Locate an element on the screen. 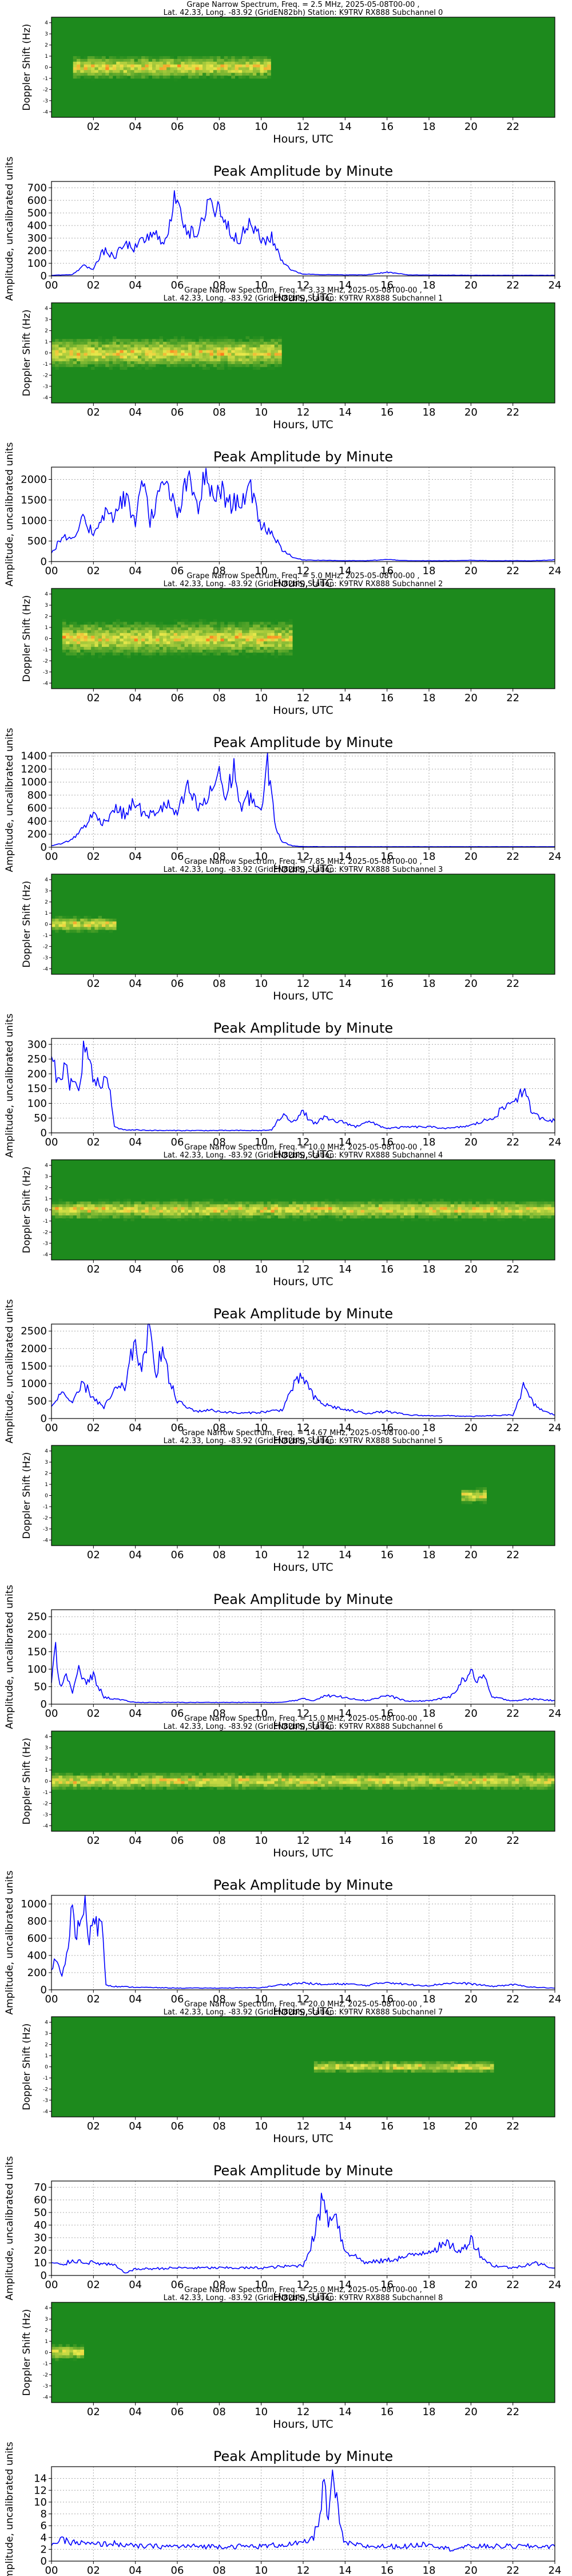 The image size is (572, 2576). y-tick-label: 2000 is located at coordinates (34, 1349).